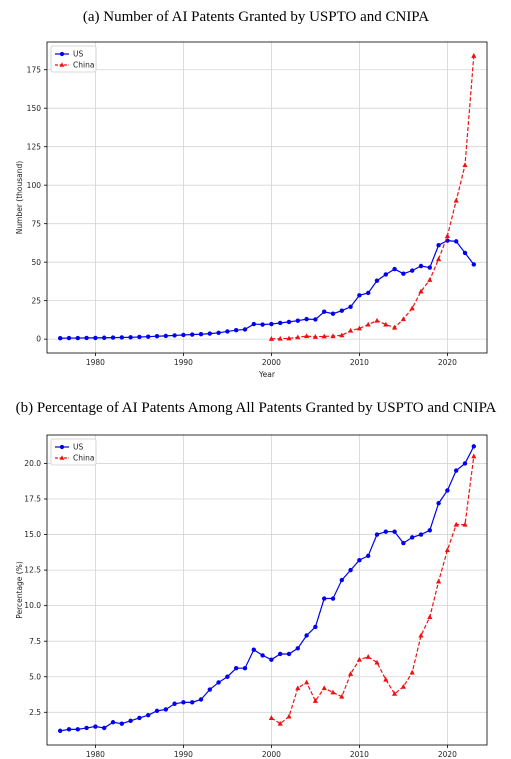 The width and height of the screenshot is (511, 759). I want to click on y-tick-label: 125, so click(34, 146).